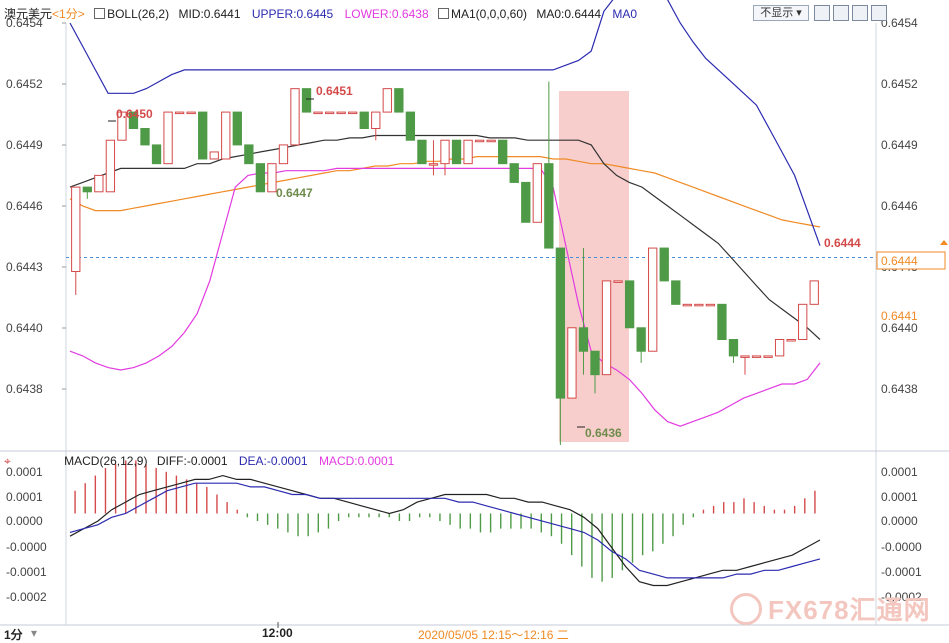 This screenshot has height=643, width=949. I want to click on macd-tick-left-label: 0.0000, so click(24, 521).